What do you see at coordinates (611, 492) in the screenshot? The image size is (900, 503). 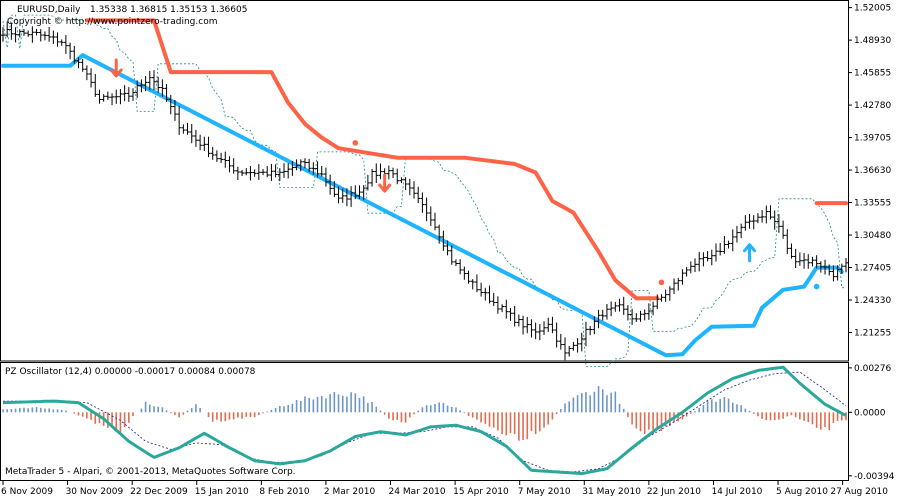 I see `x-tick-label: 31 May 2010` at bounding box center [611, 492].